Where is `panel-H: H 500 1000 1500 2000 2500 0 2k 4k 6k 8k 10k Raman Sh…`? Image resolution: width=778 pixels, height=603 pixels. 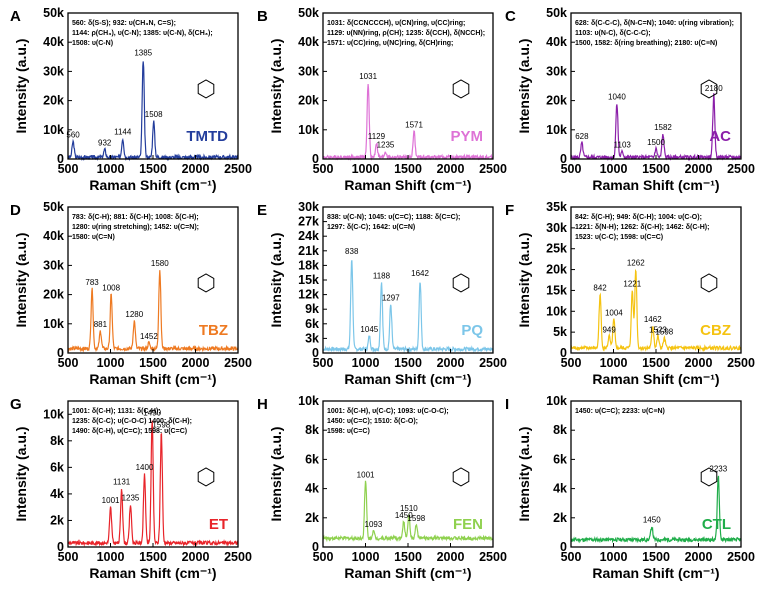
panel-H: H 500 1000 1500 2000 2500 0 2k 4k 6k 8k 10k Raman Sh… is located at coordinates (382, 487).